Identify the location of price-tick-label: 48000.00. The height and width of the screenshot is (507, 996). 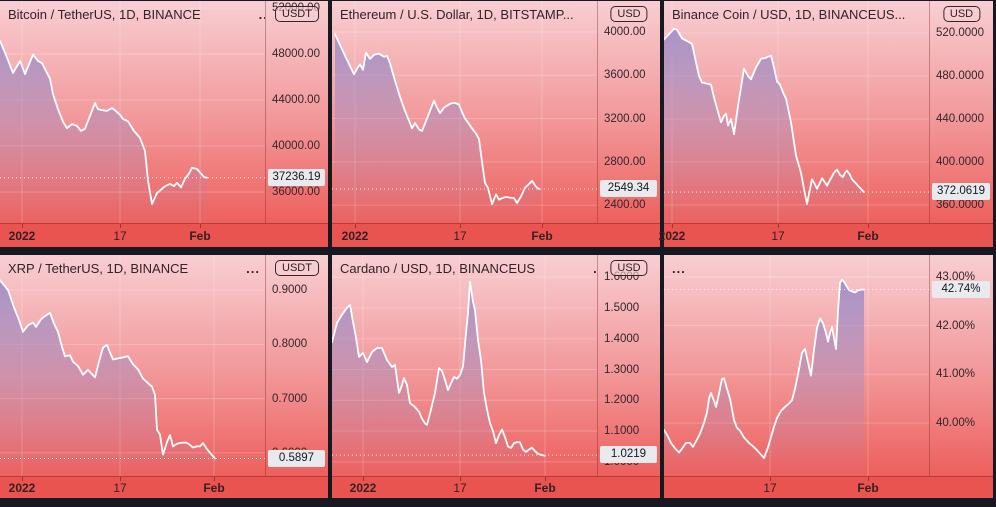
(296, 53).